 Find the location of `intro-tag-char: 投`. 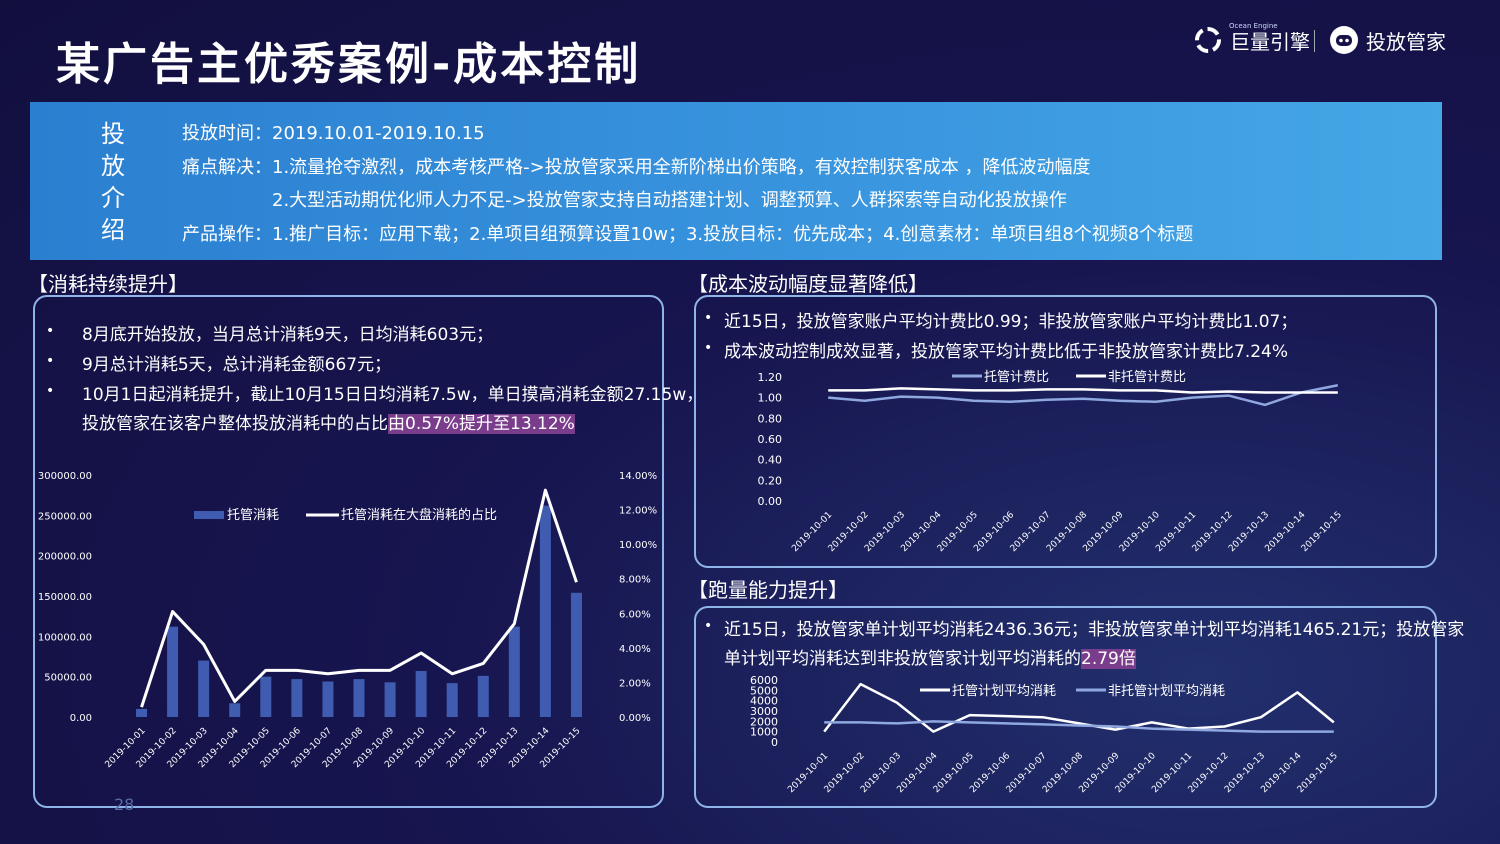

intro-tag-char: 投 is located at coordinates (113, 134).